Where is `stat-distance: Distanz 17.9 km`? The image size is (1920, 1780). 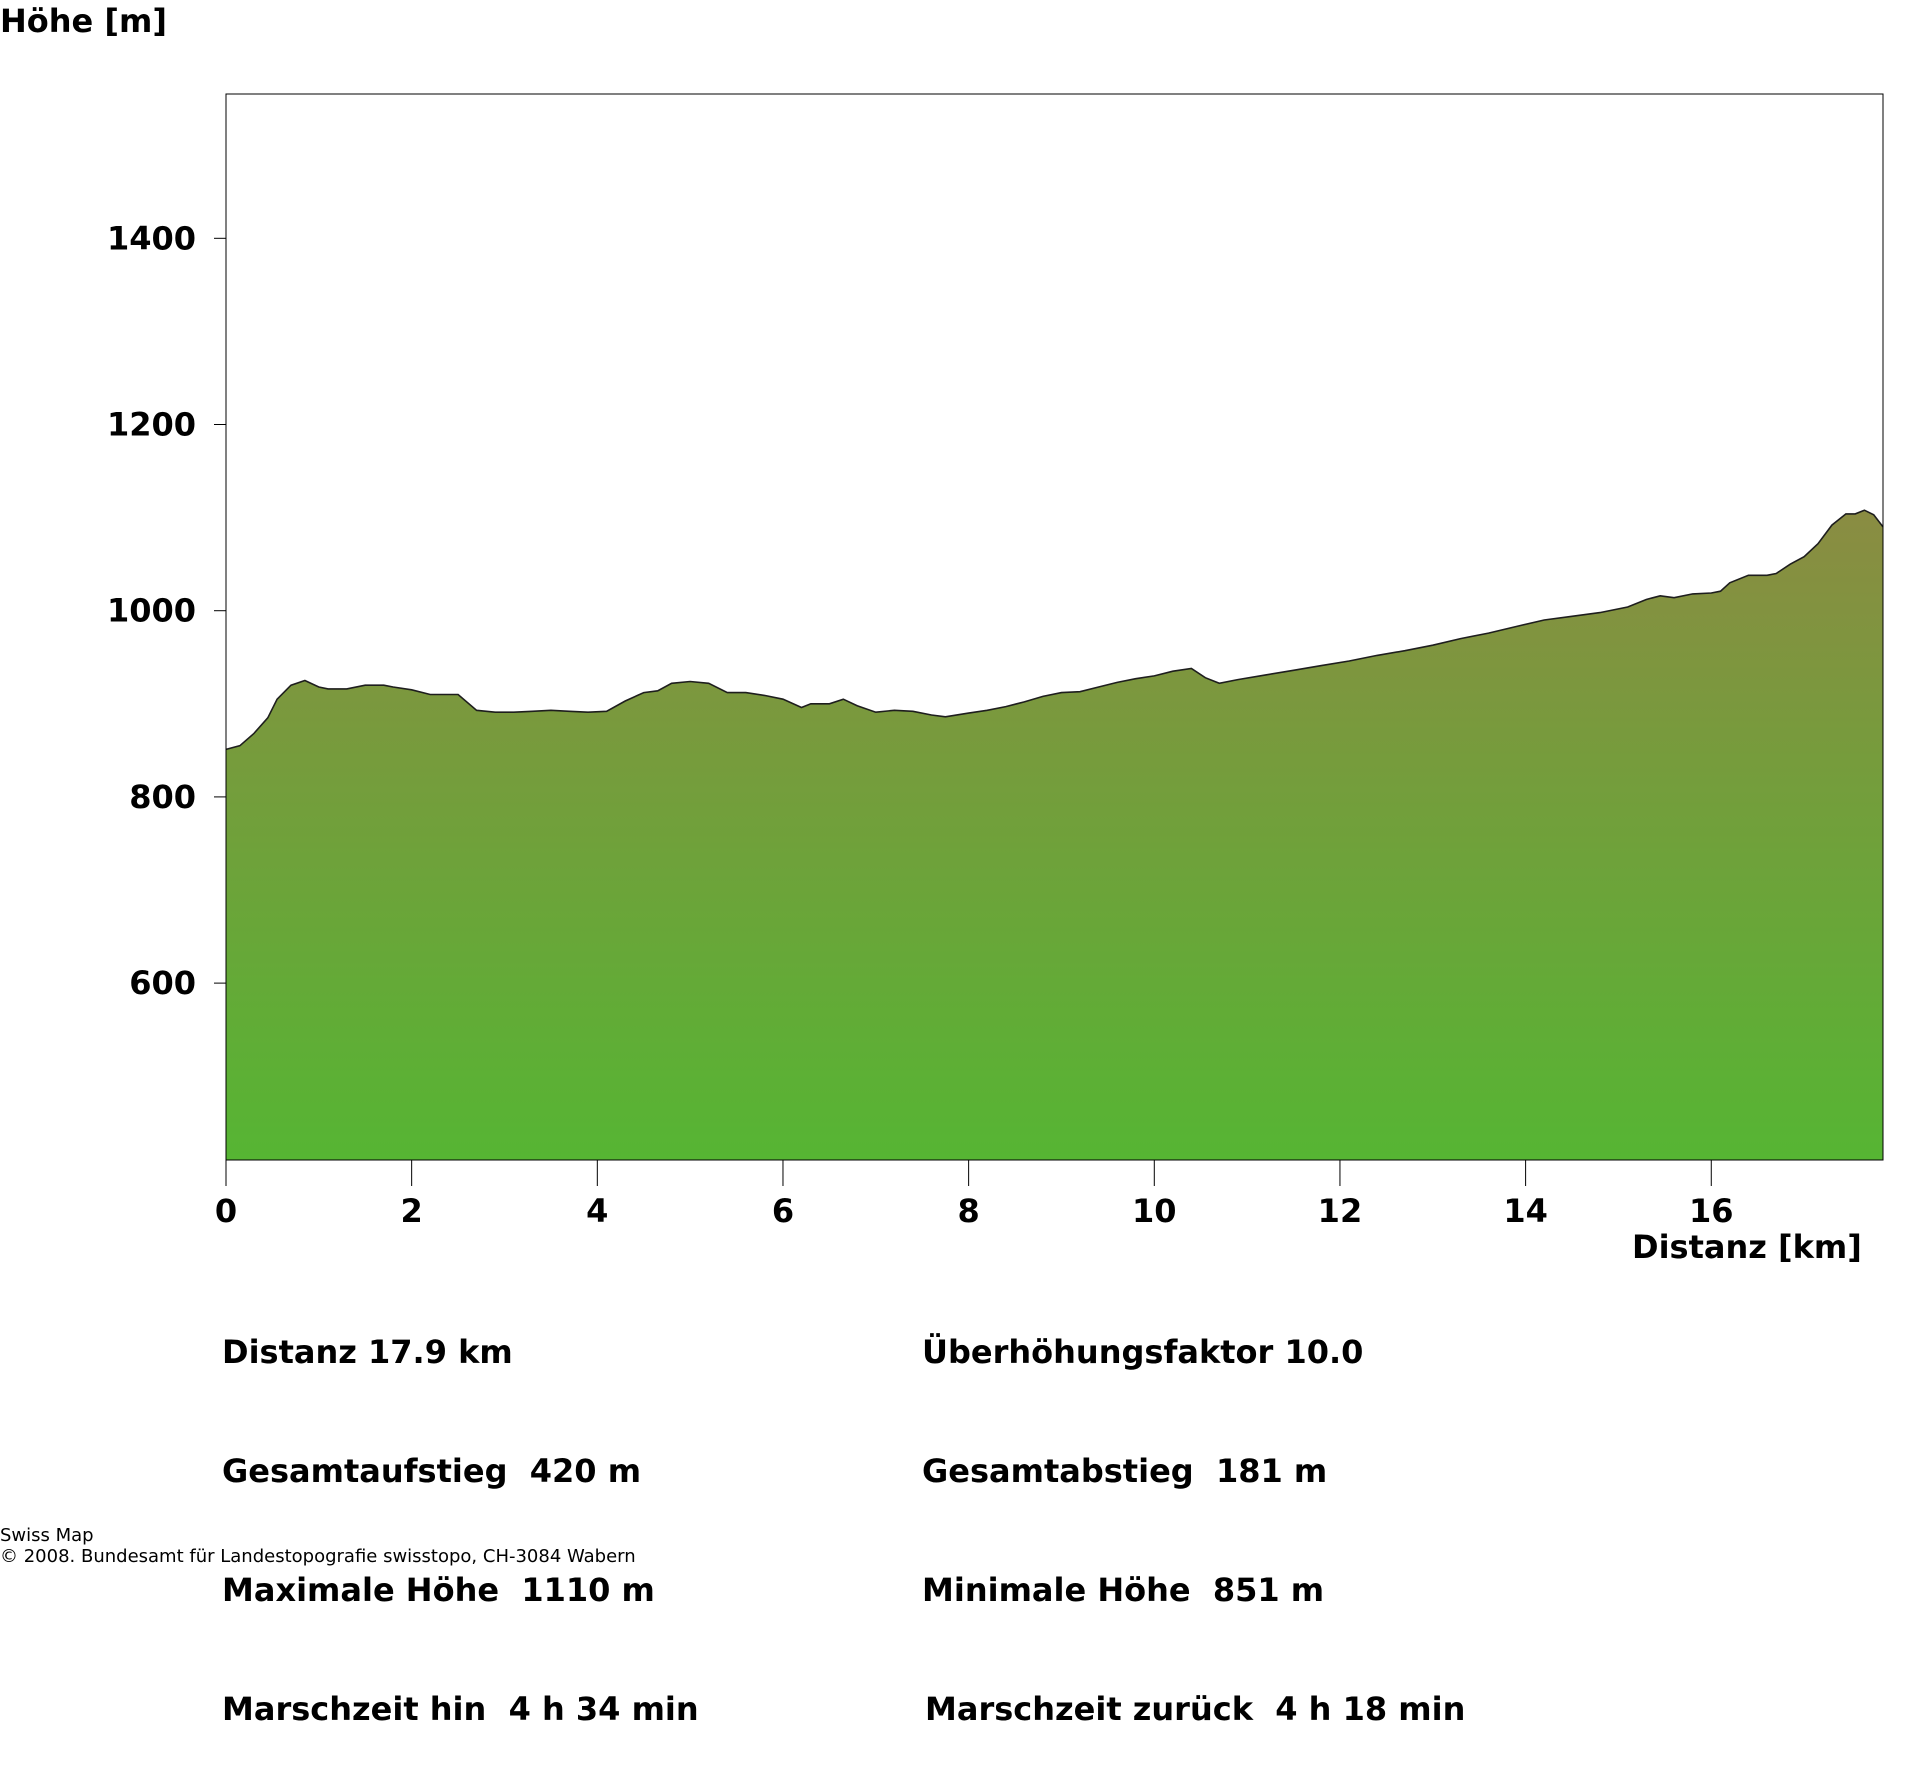
stat-distance: Distanz 17.9 km is located at coordinates (367, 1352).